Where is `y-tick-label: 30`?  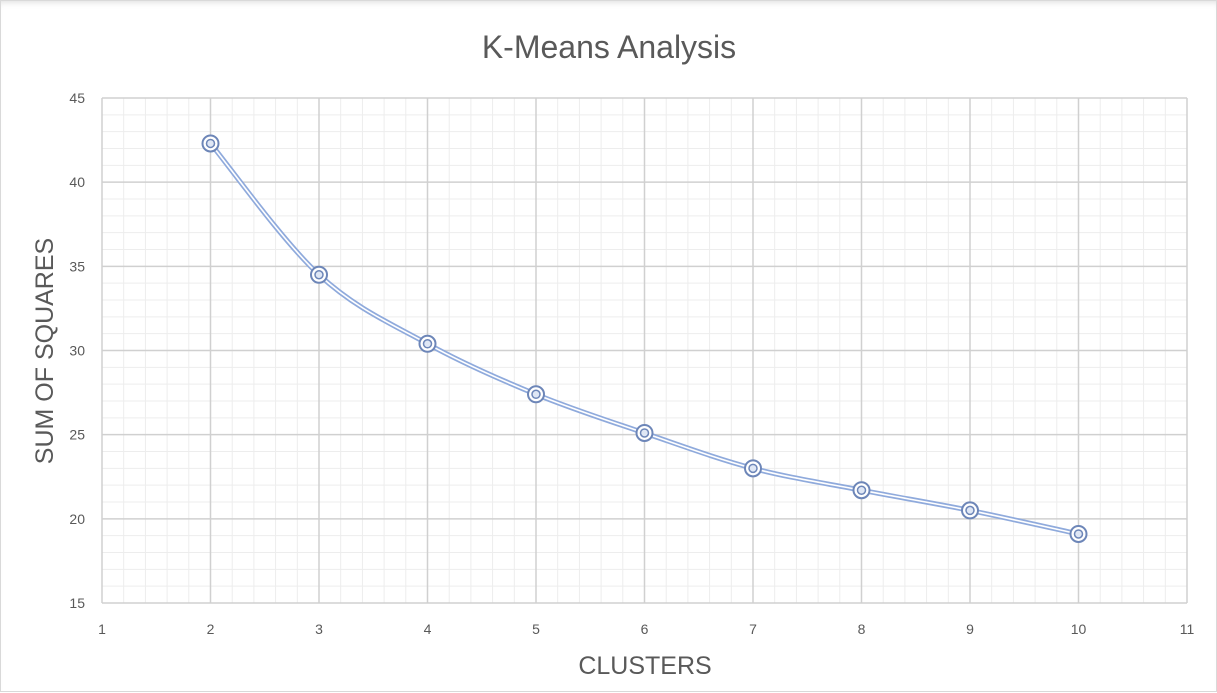
y-tick-label: 30 is located at coordinates (77, 351).